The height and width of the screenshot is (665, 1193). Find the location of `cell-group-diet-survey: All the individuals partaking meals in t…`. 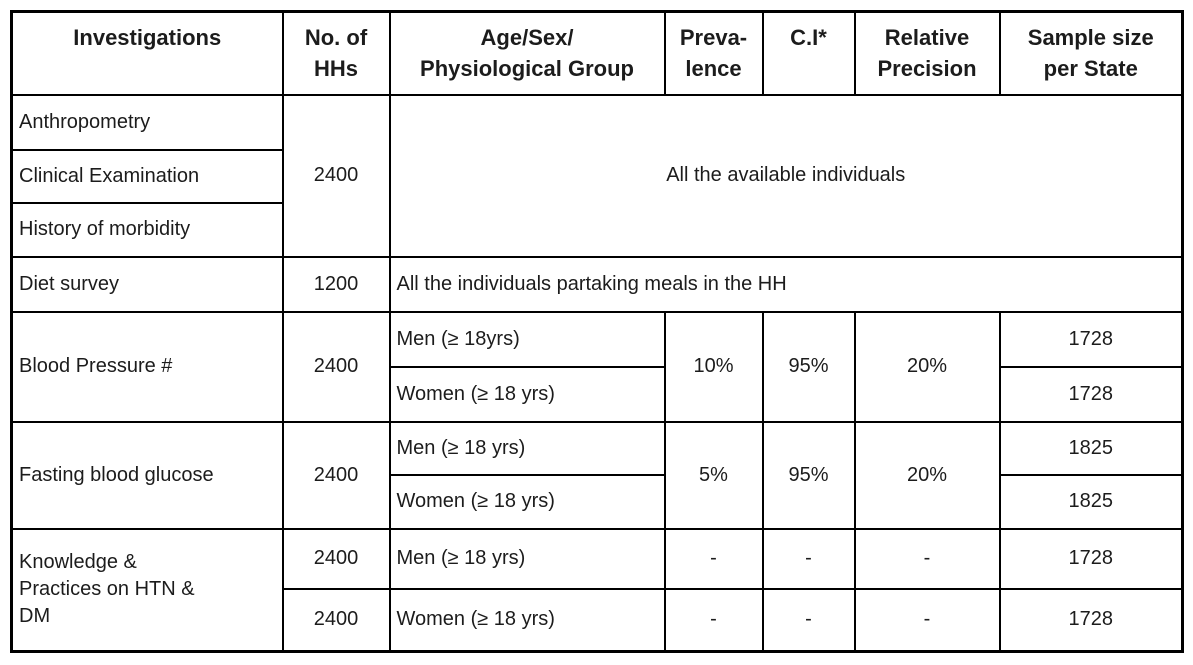

cell-group-diet-survey: All the individuals partaking meals in t… is located at coordinates (786, 284).